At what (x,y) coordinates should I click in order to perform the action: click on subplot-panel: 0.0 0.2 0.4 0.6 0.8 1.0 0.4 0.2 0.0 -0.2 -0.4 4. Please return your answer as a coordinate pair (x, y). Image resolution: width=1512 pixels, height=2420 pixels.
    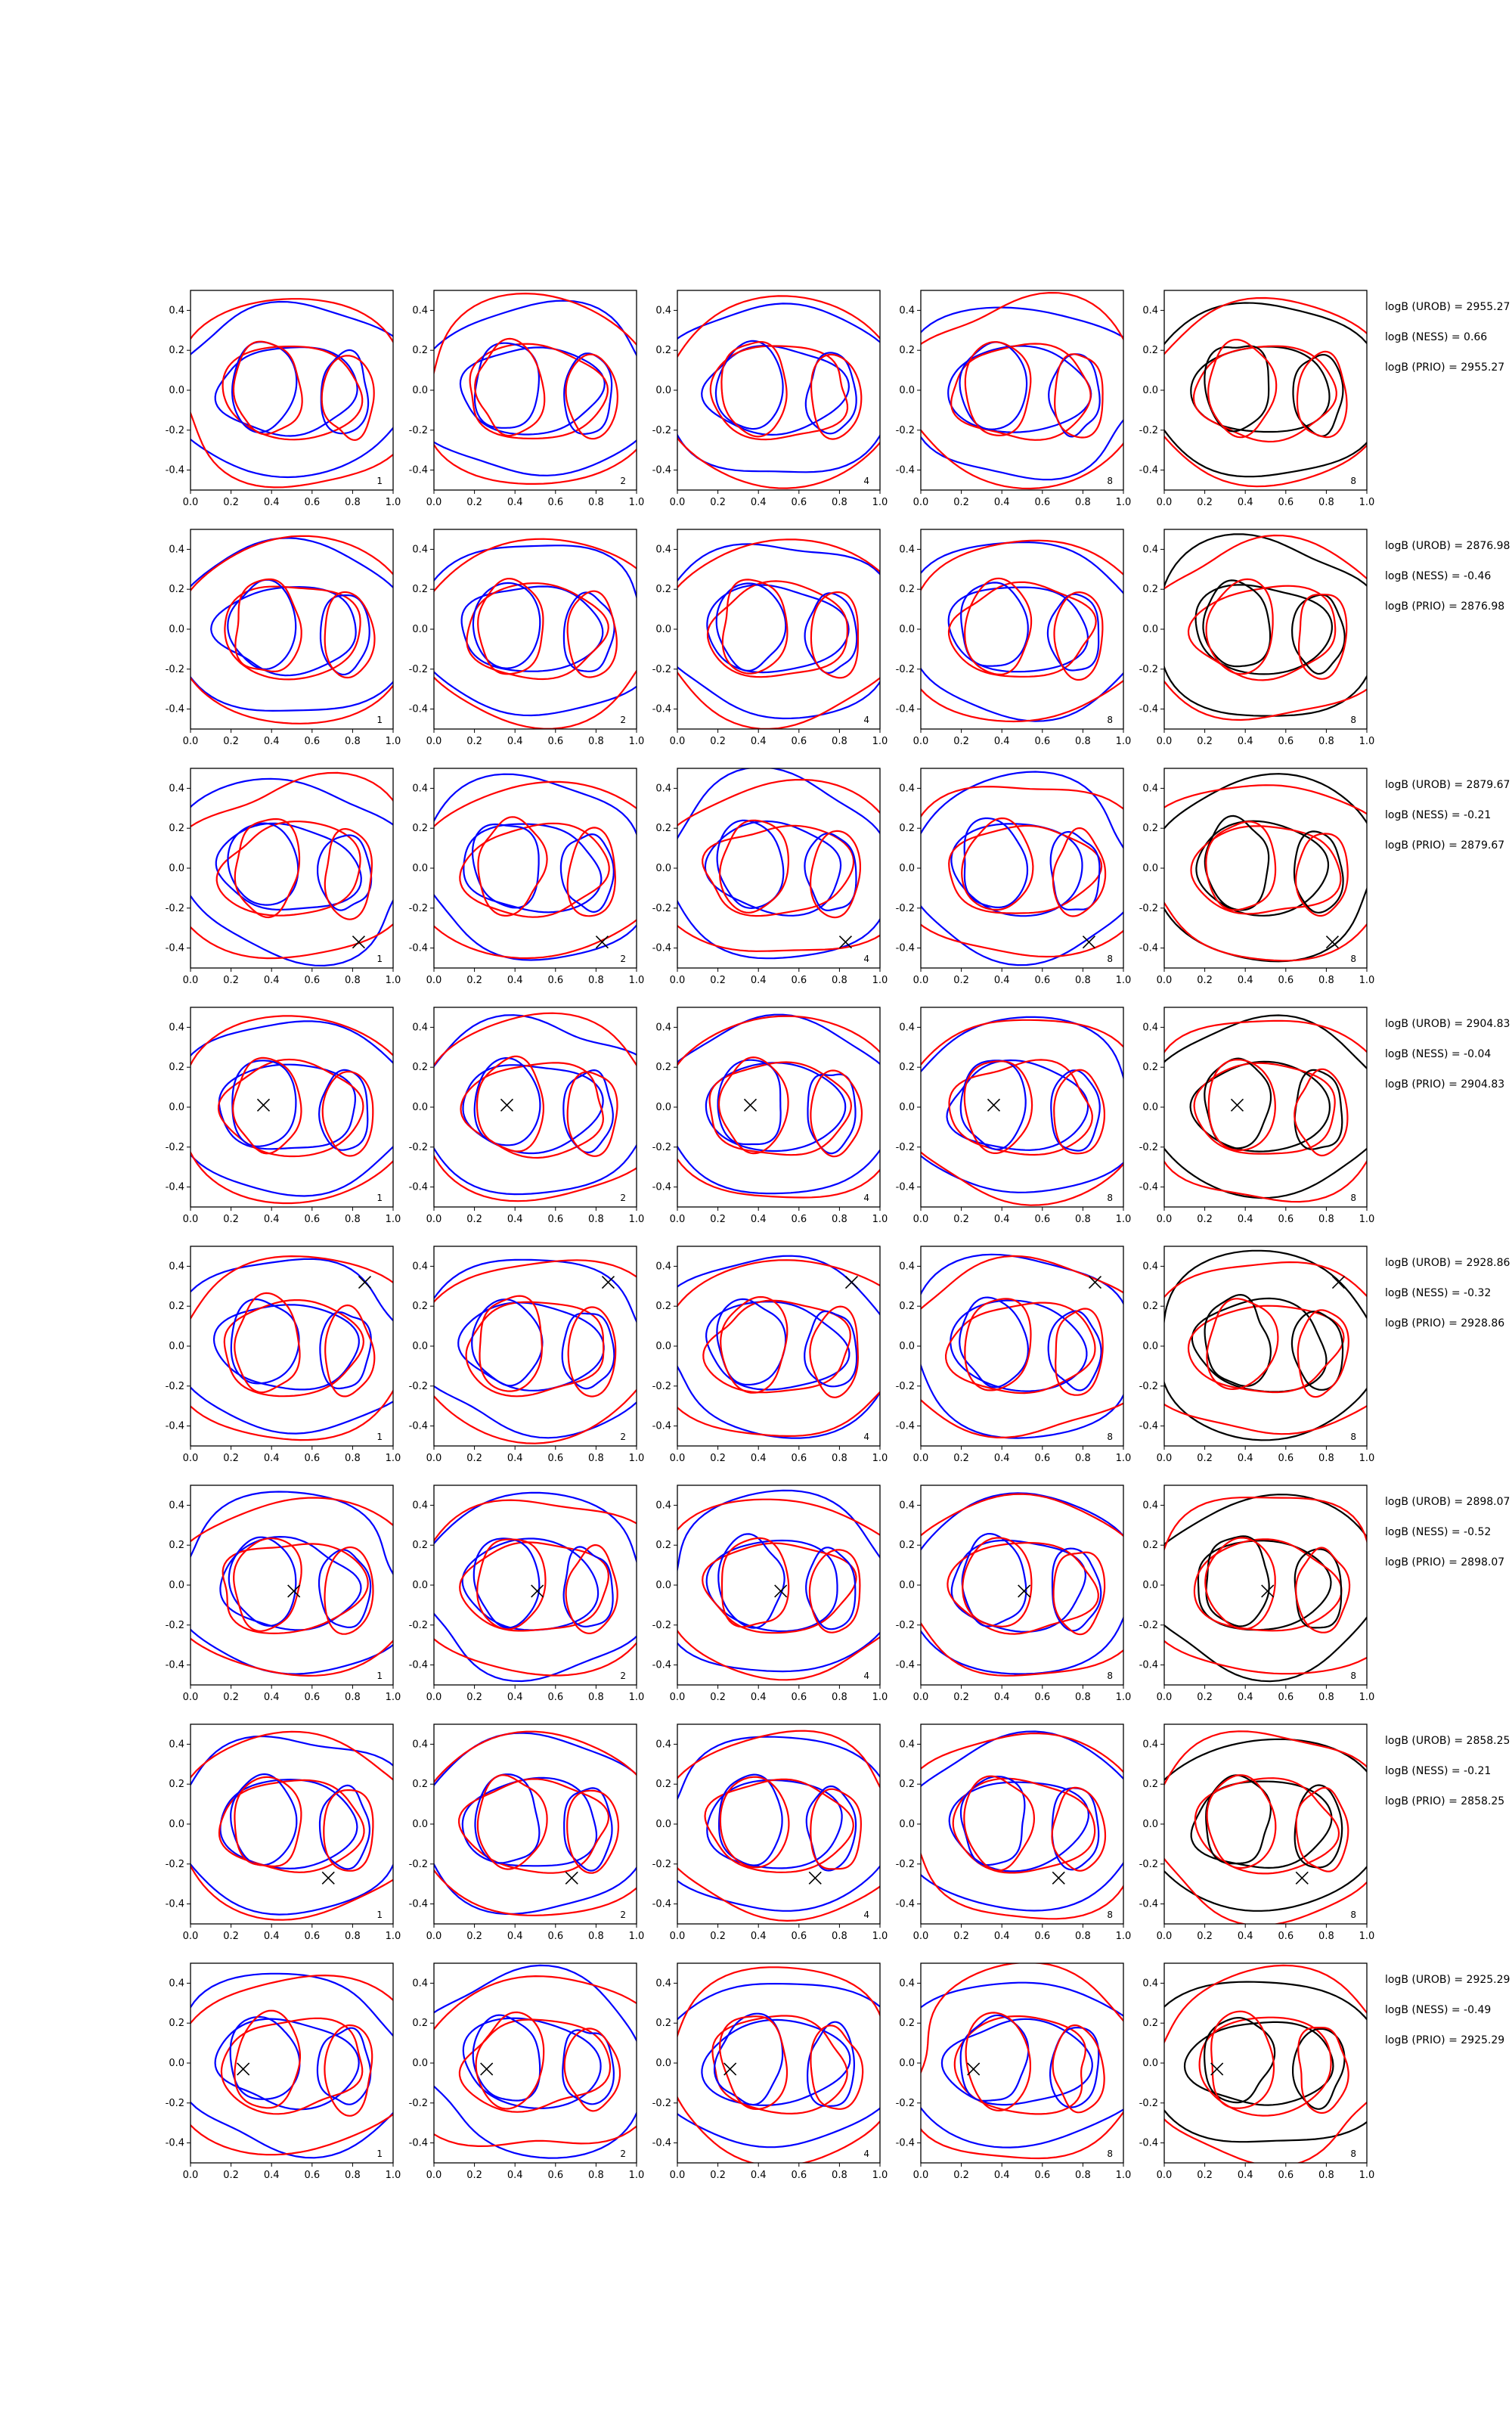
    Looking at the image, I should click on (770, 399).